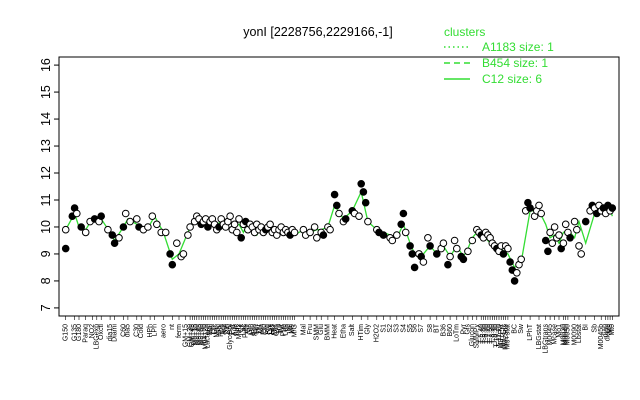  What do you see at coordinates (172, 327) in the screenshot?
I see `x-tick-label: nt` at bounding box center [172, 327].